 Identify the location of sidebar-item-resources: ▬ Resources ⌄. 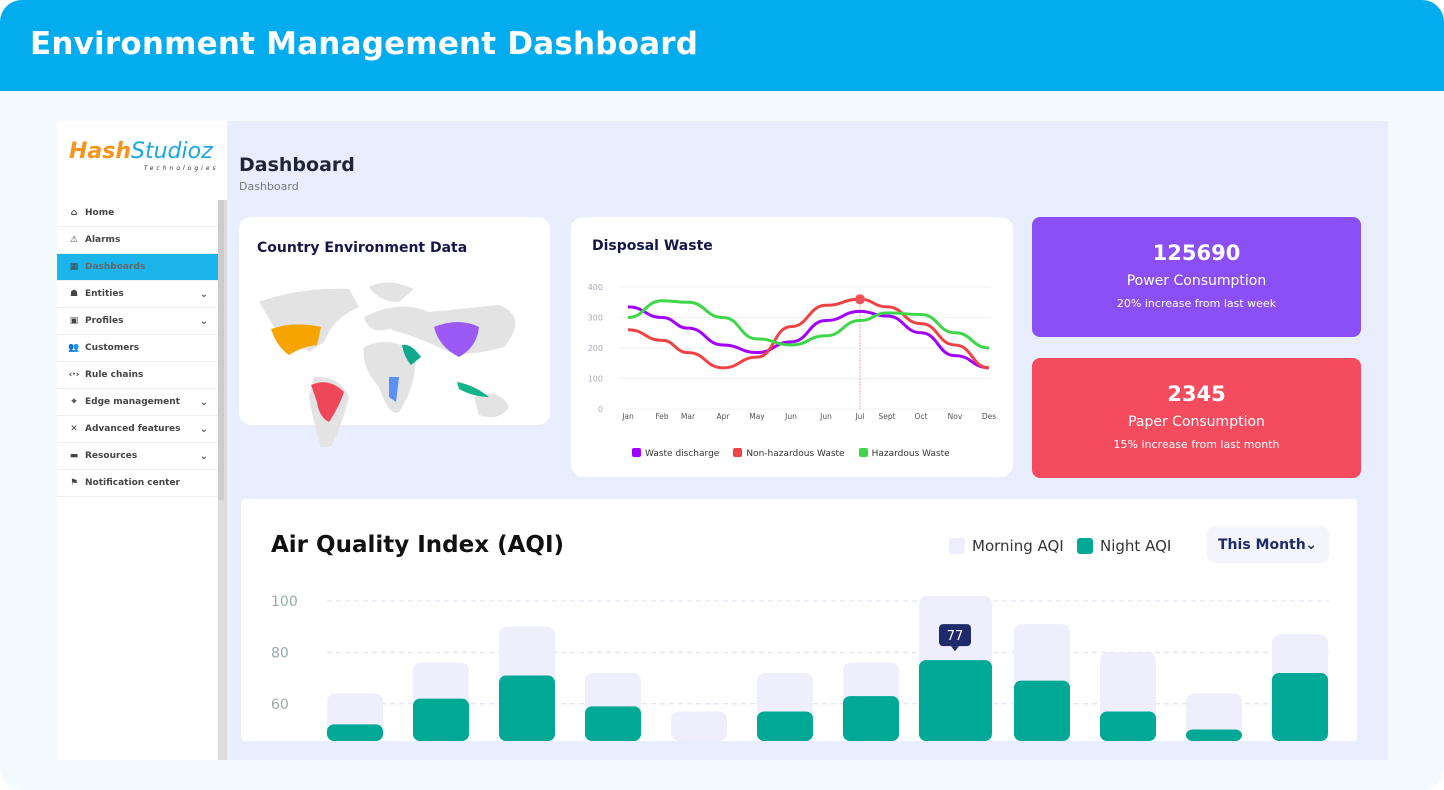
(137, 456).